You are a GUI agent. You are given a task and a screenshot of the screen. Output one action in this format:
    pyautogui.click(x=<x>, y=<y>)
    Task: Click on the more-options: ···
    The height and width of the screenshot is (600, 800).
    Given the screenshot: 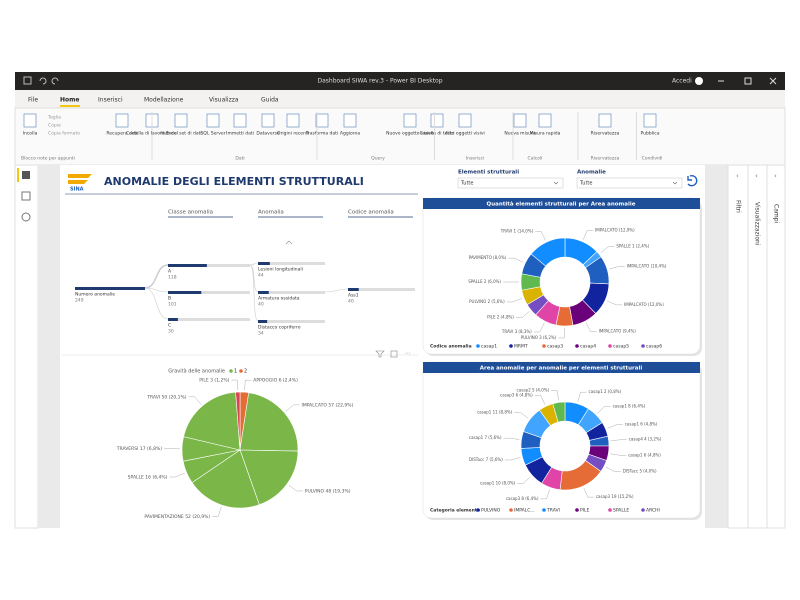 What is the action you would take?
    pyautogui.click(x=408, y=354)
    